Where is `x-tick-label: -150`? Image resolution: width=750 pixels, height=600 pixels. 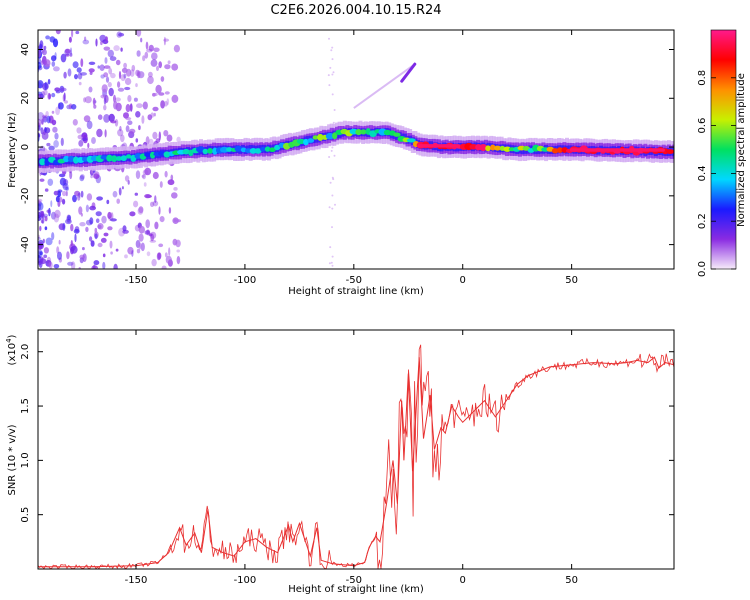
x-tick-label: -150 is located at coordinates (136, 280).